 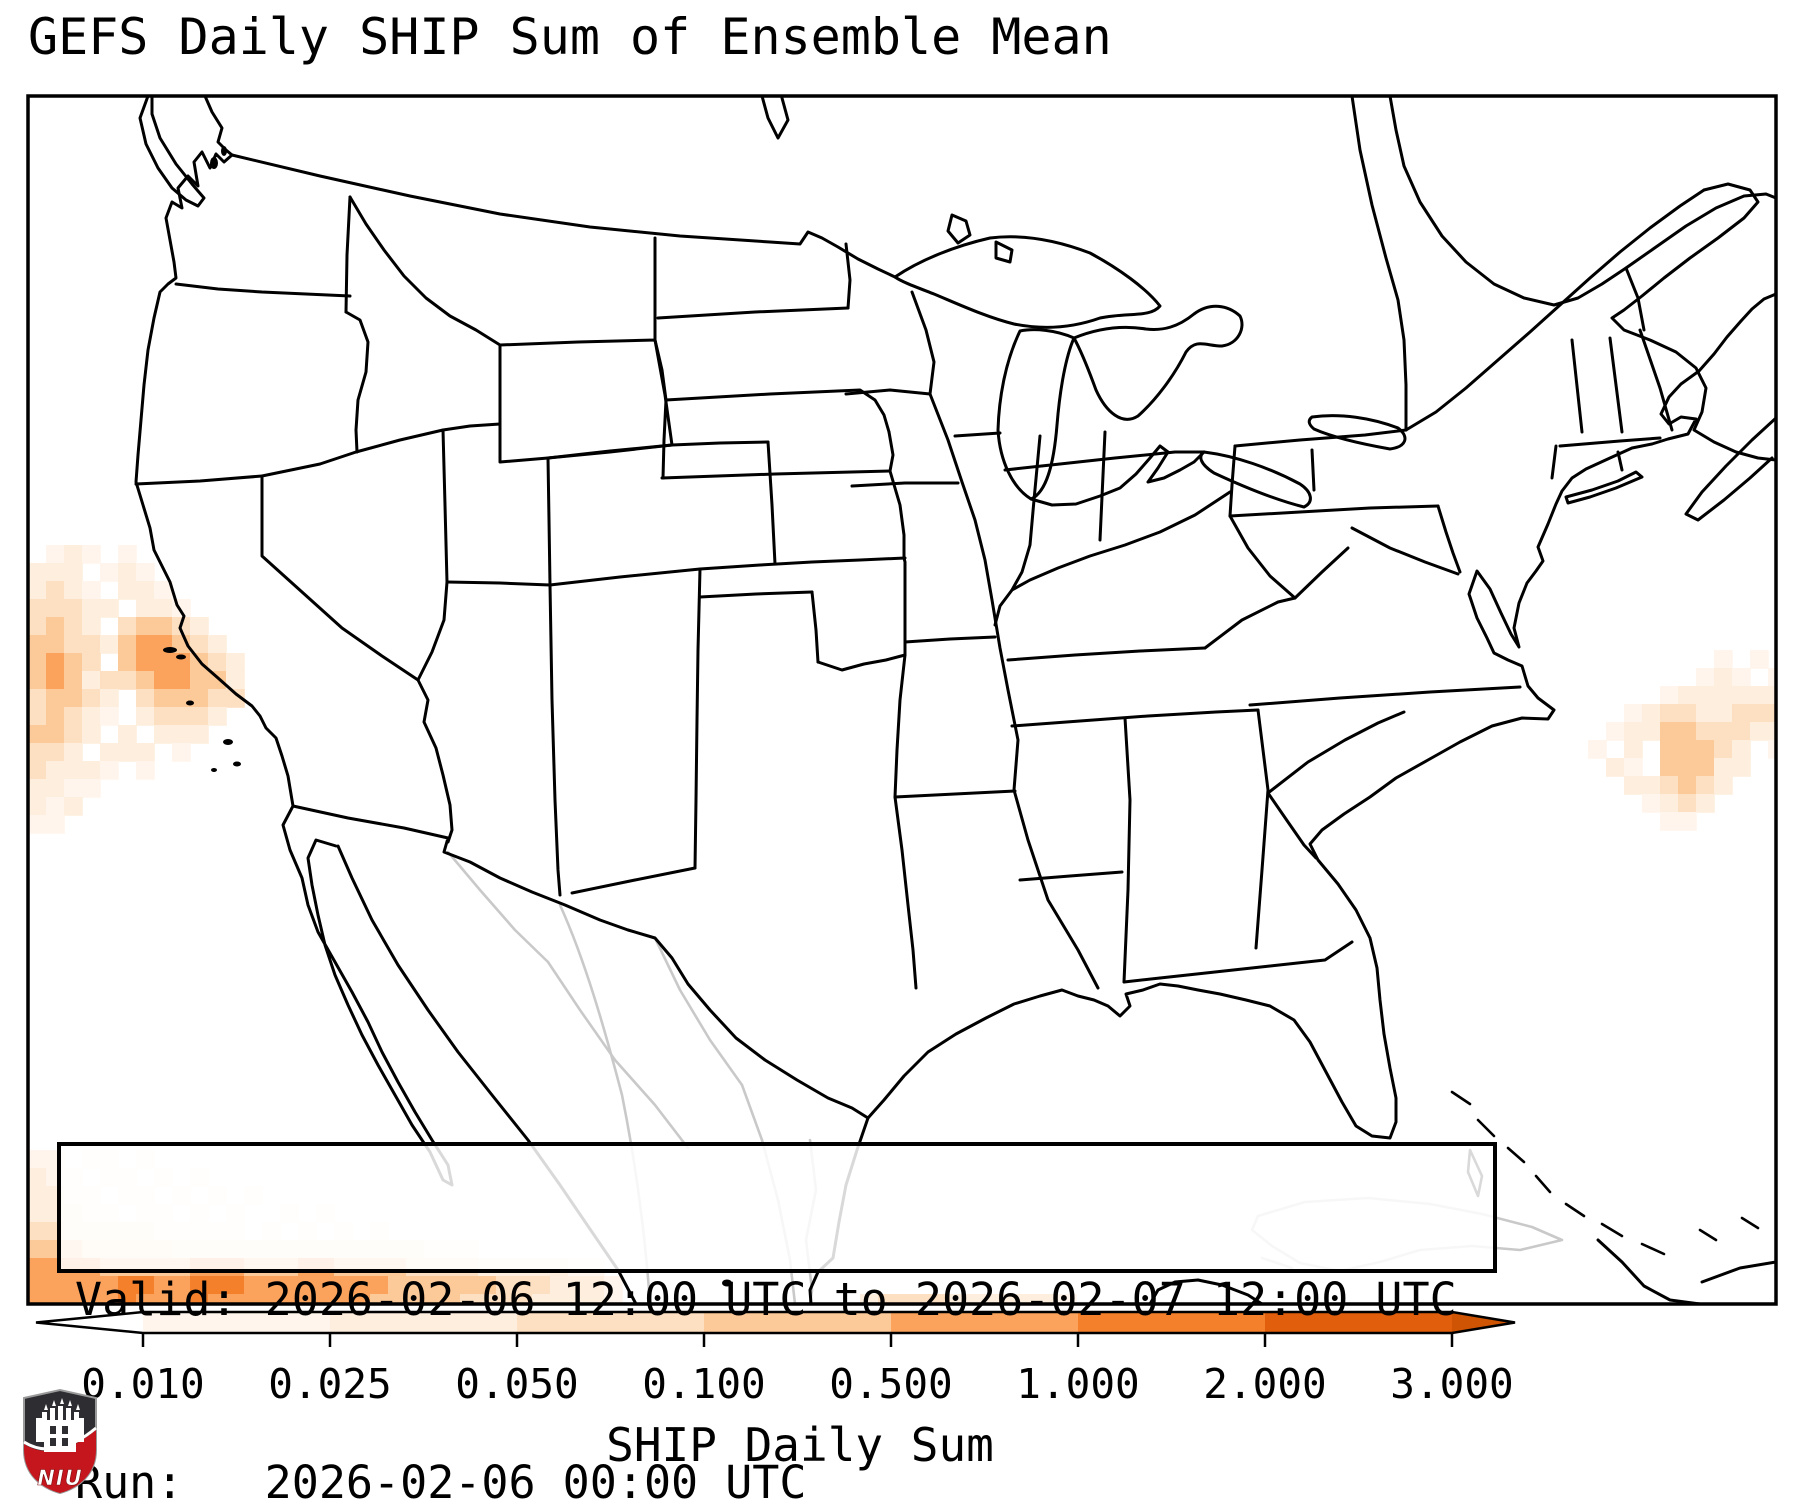 I want to click on lake-erie, so click(x=1255, y=479).